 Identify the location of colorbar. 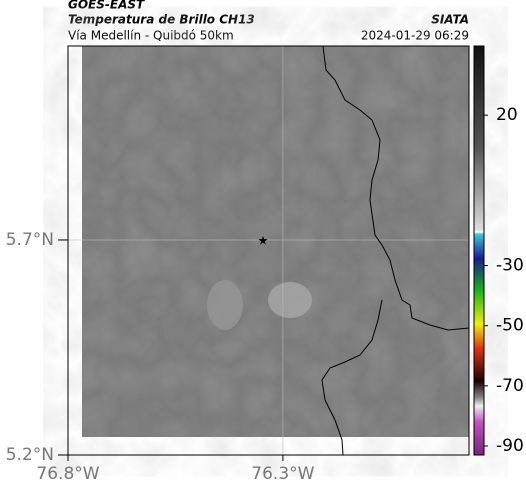
(479, 250).